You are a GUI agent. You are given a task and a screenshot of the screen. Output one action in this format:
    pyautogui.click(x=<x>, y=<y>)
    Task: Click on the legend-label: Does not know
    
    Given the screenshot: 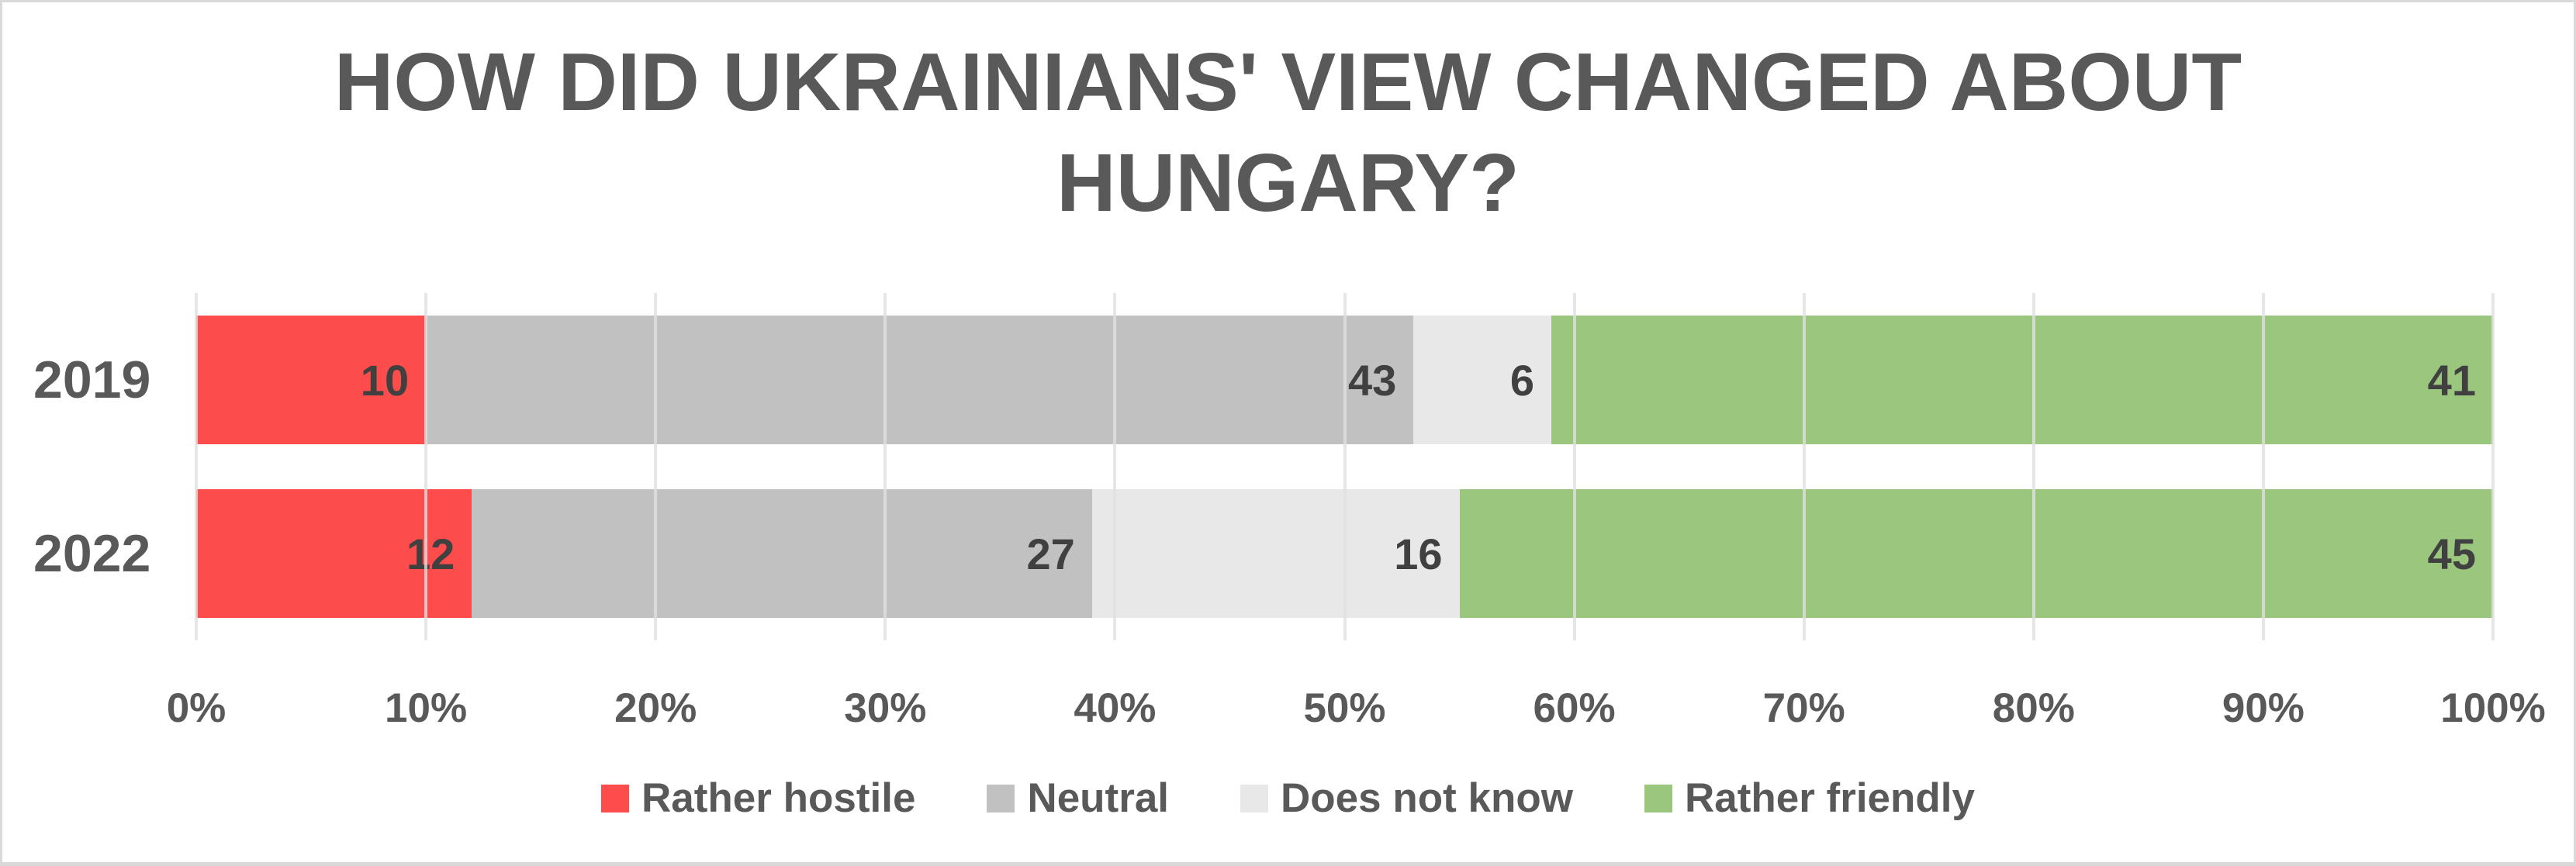 What is the action you would take?
    pyautogui.click(x=1427, y=798)
    